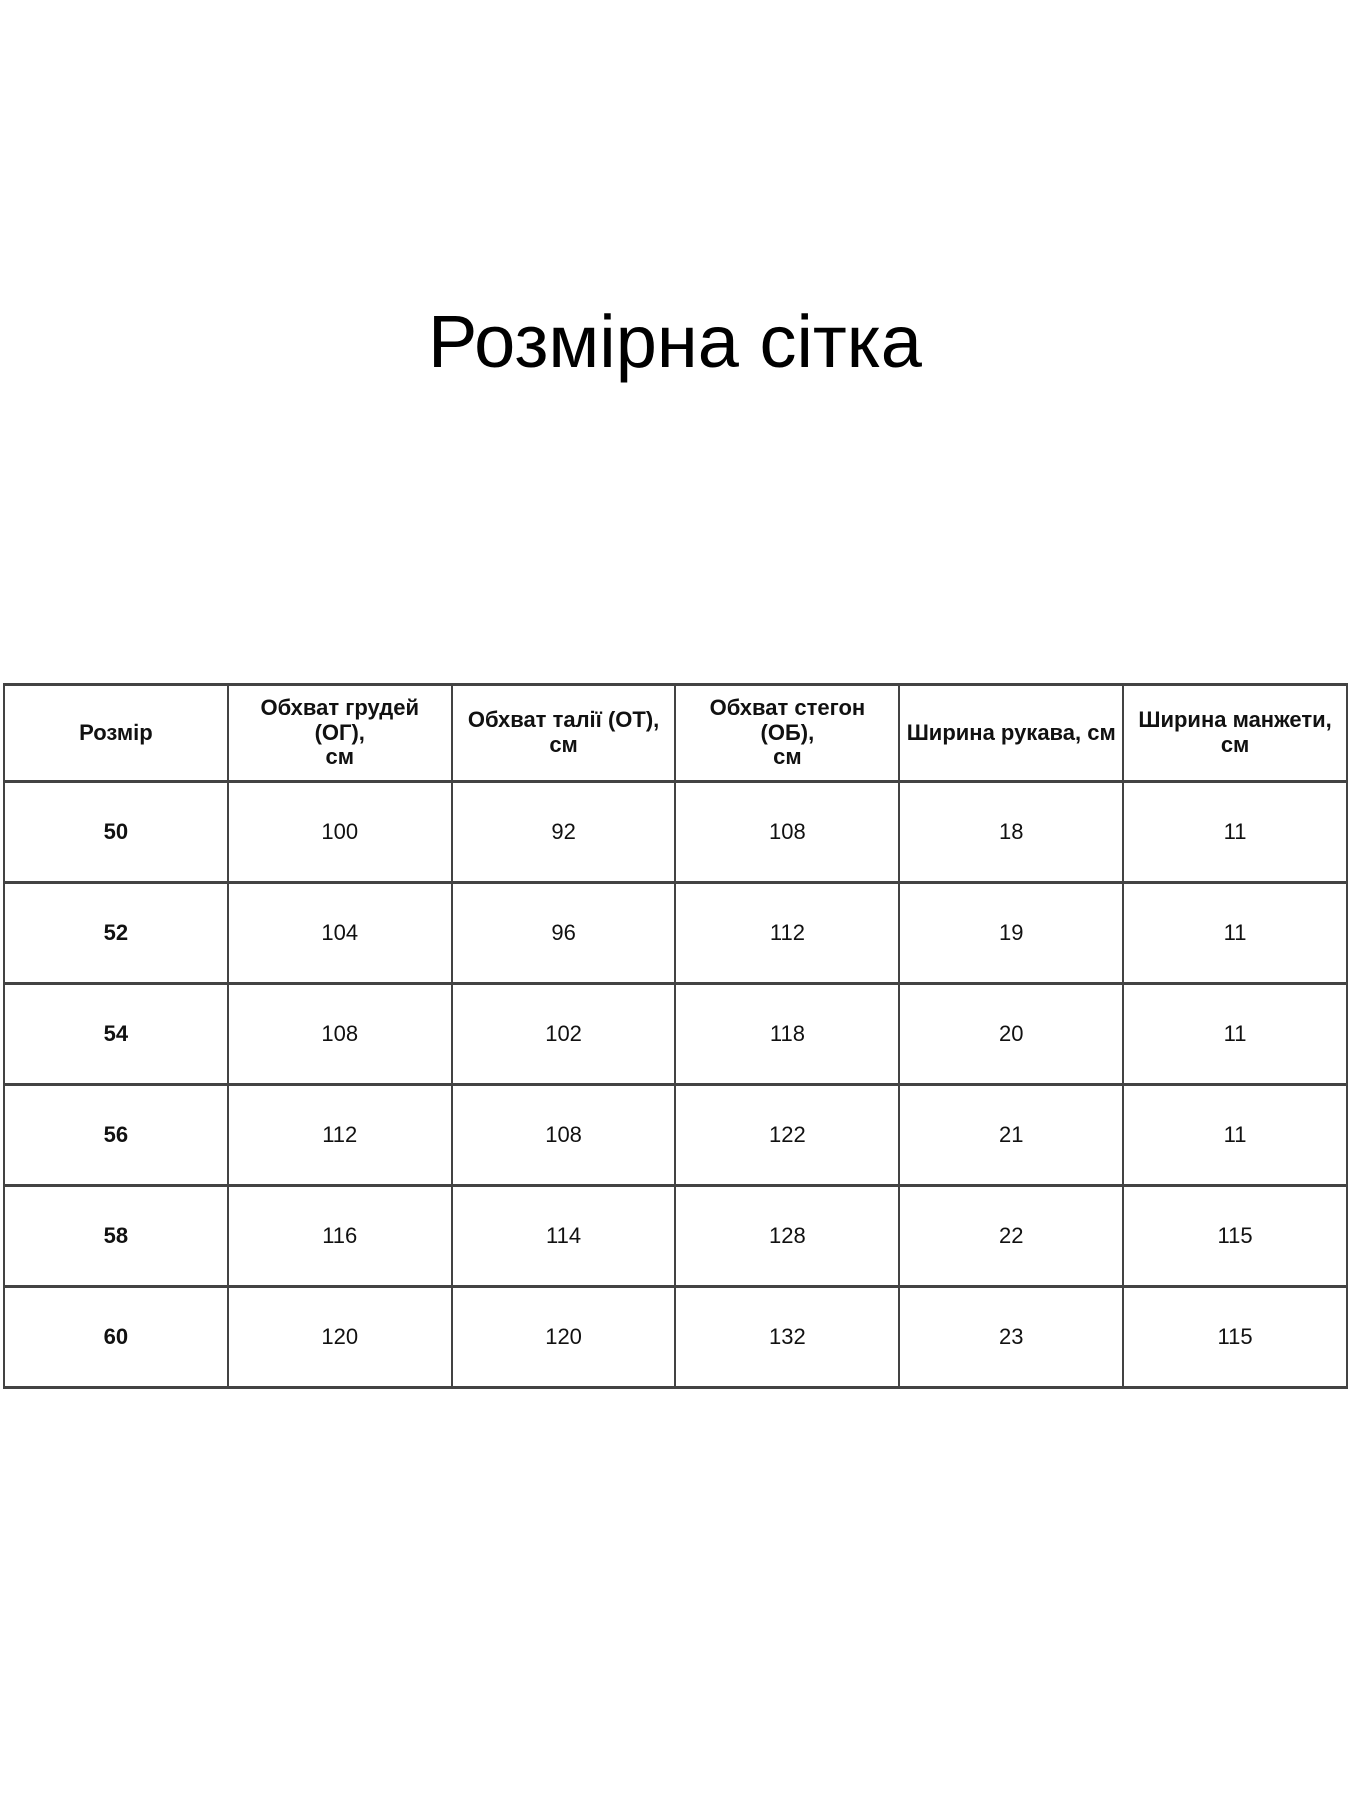  What do you see at coordinates (116, 832) in the screenshot?
I see `cell-size: 50` at bounding box center [116, 832].